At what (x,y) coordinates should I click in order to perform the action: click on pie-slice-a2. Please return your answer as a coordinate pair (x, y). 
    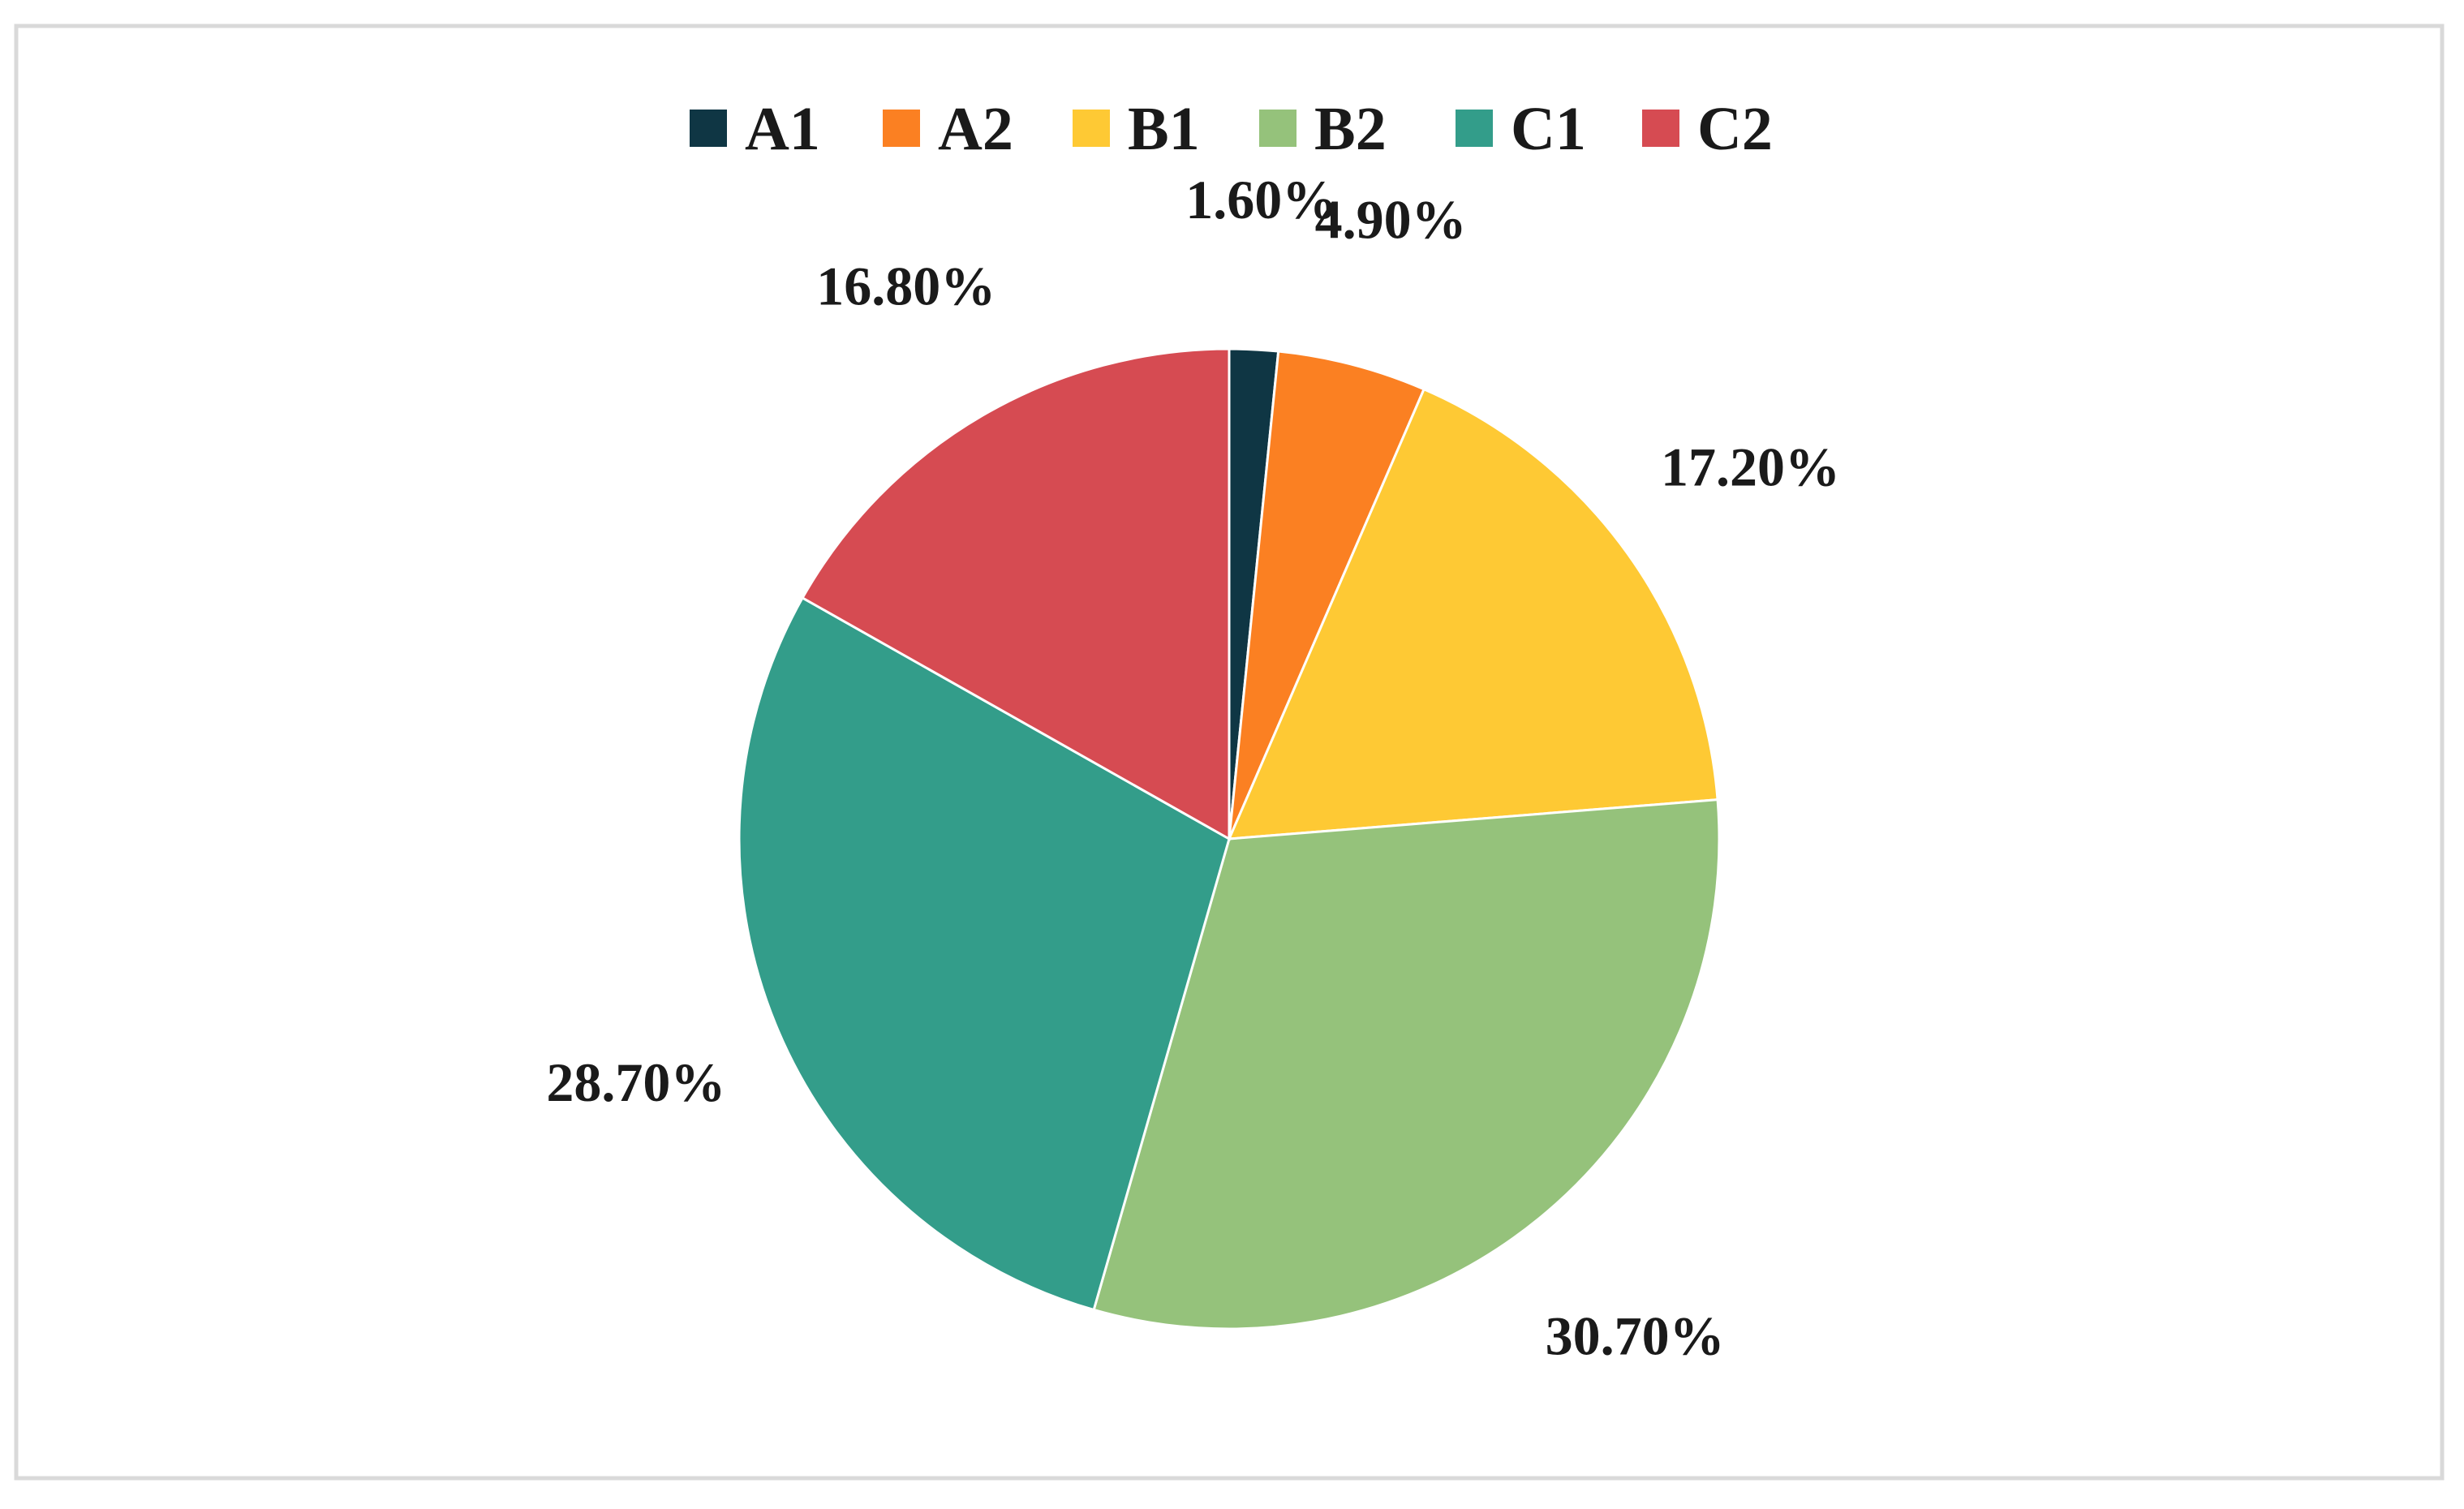
    Looking at the image, I should click on (1327, 595).